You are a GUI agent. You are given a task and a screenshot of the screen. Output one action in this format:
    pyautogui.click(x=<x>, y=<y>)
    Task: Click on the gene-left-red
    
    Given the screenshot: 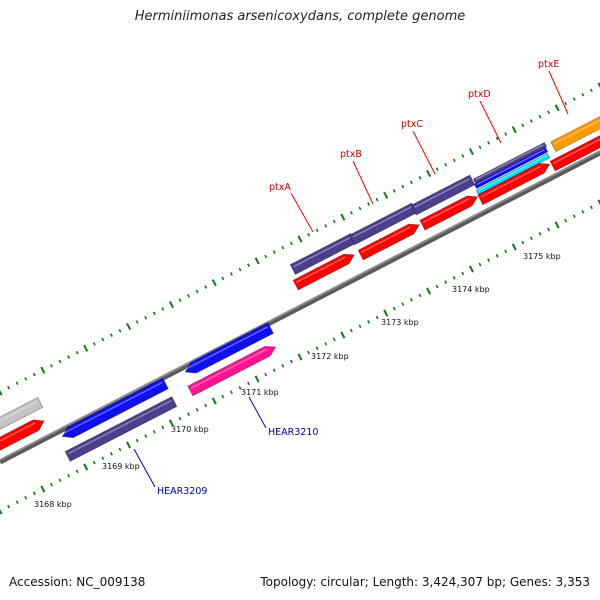 What is the action you would take?
    pyautogui.click(x=22, y=435)
    